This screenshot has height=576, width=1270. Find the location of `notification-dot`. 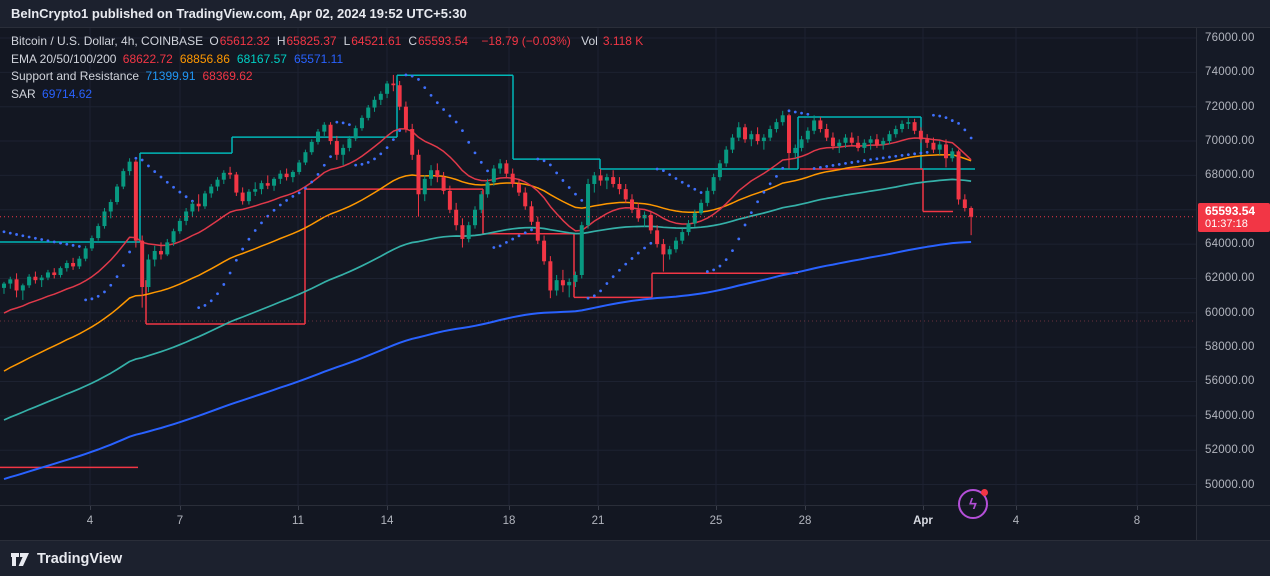

notification-dot is located at coordinates (984, 492).